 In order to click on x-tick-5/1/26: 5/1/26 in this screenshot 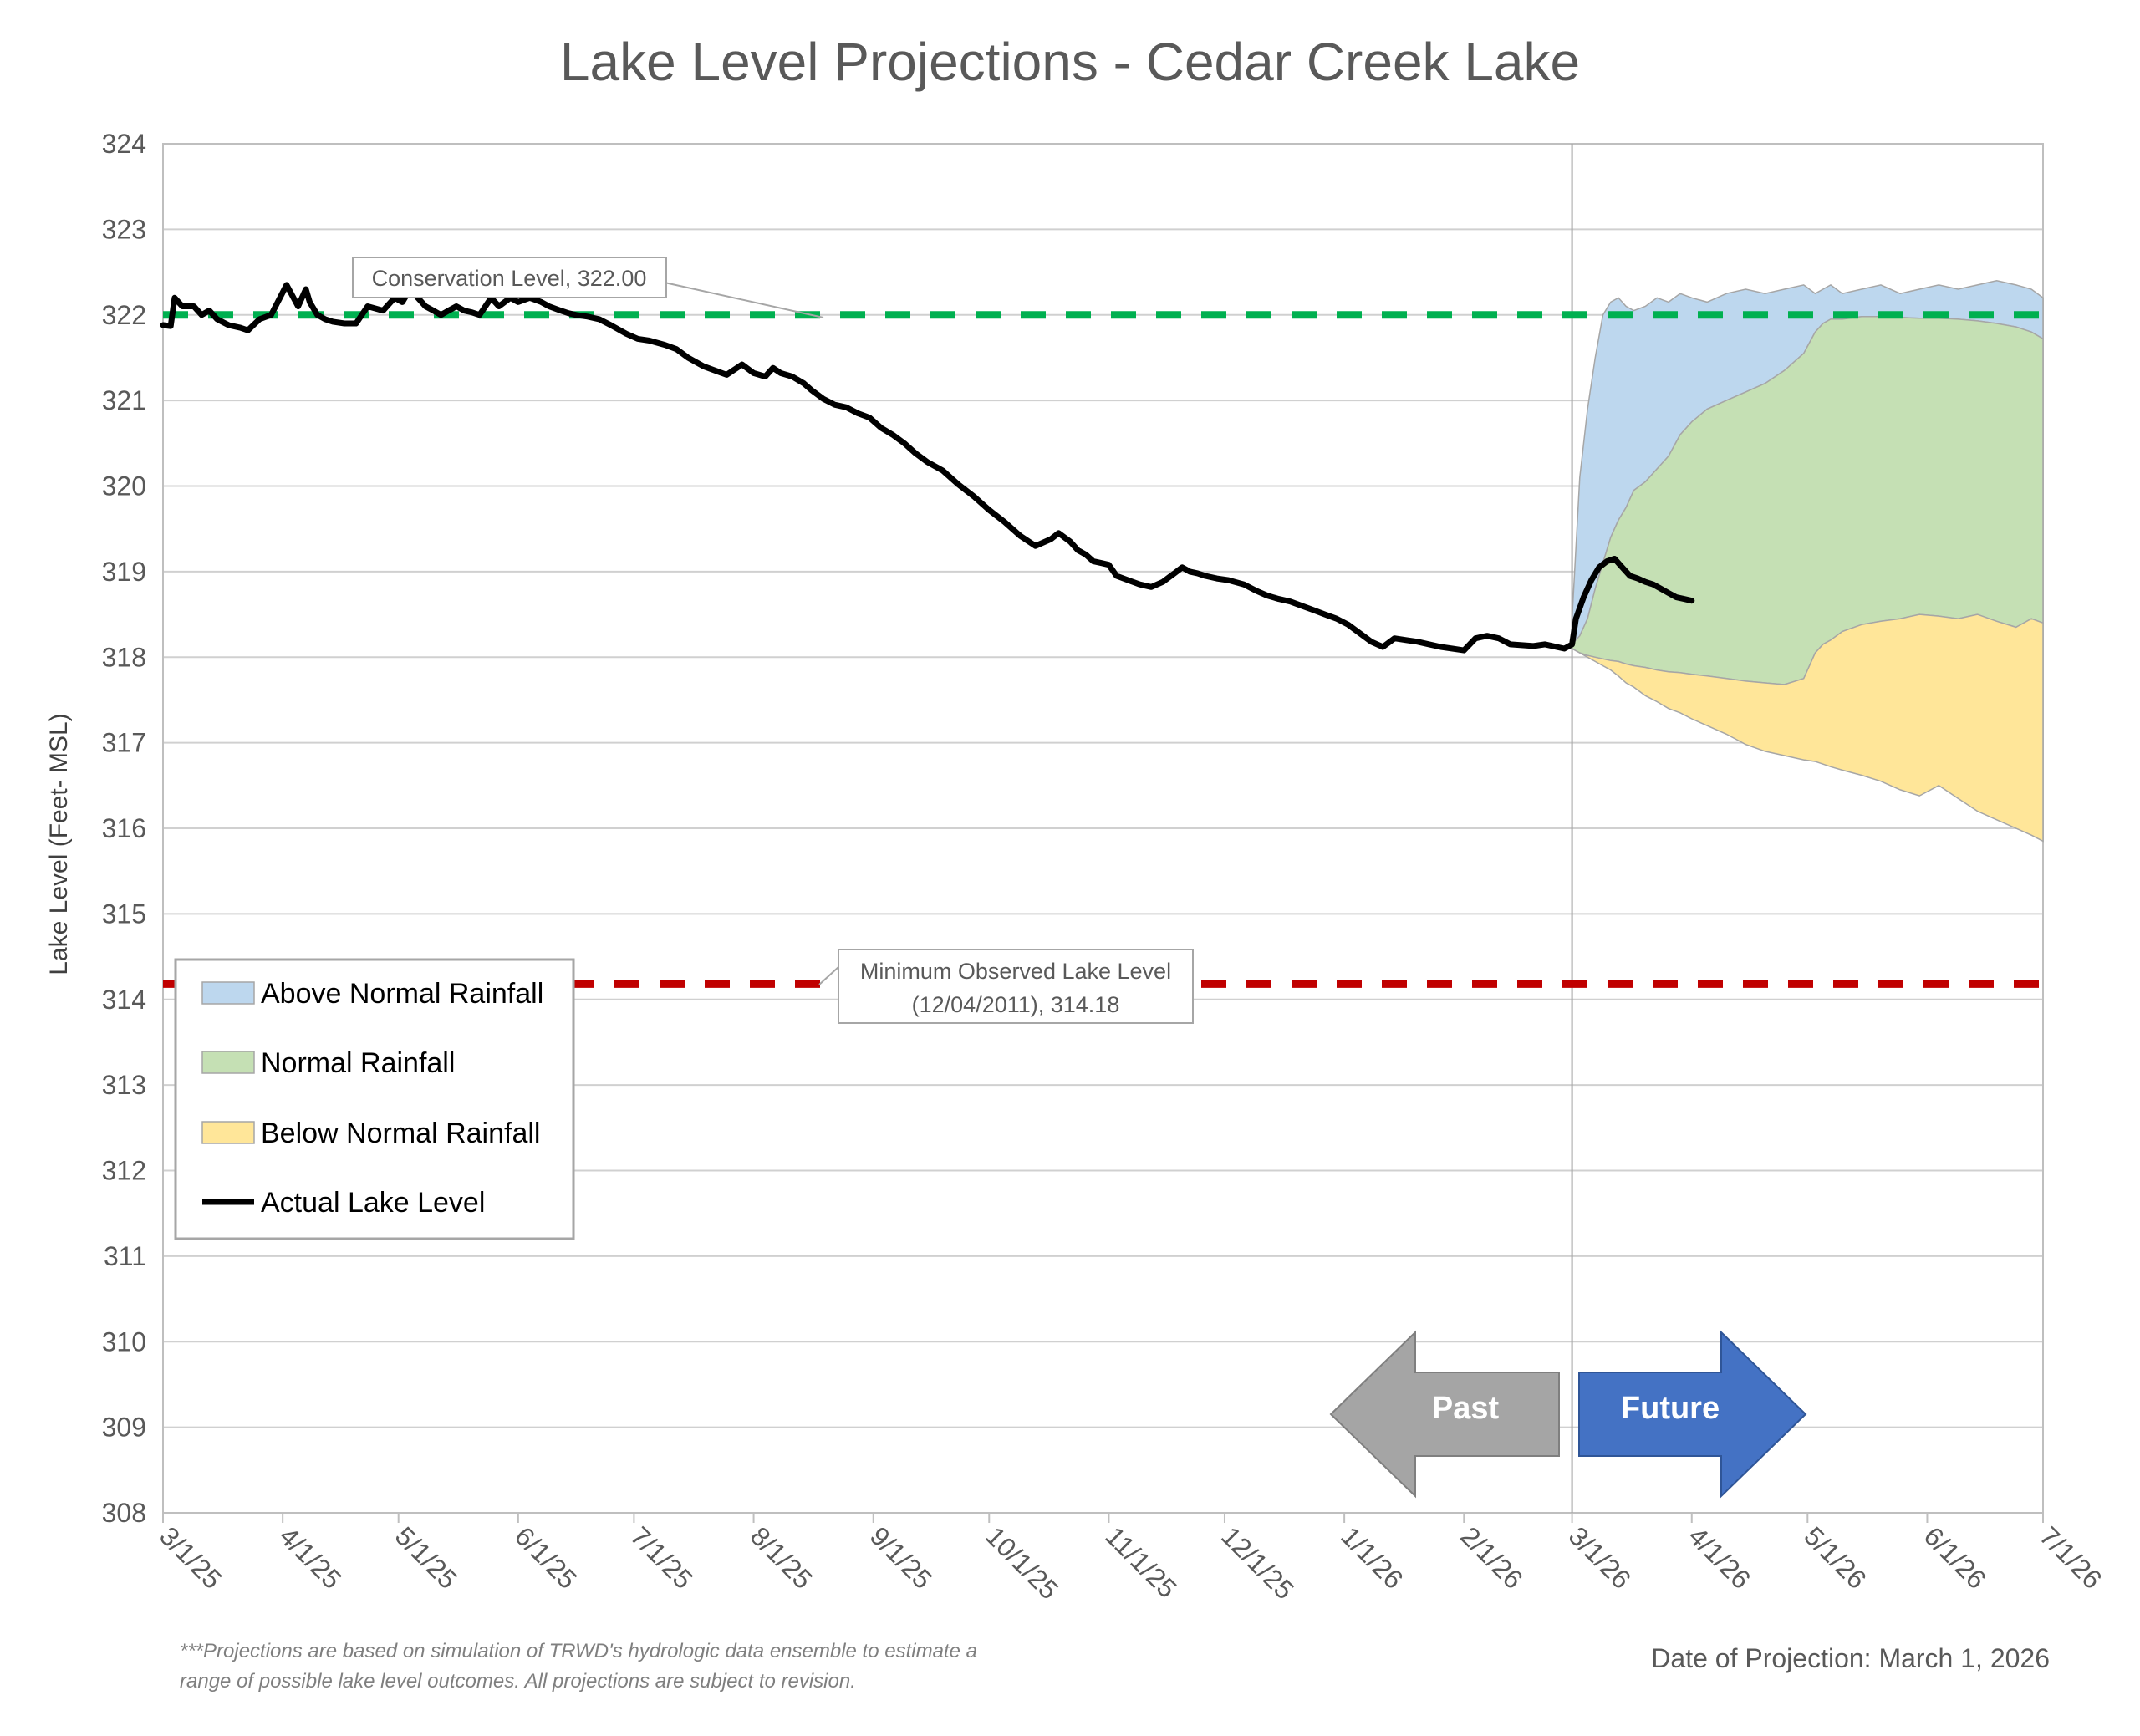, I will do `click(1835, 1557)`.